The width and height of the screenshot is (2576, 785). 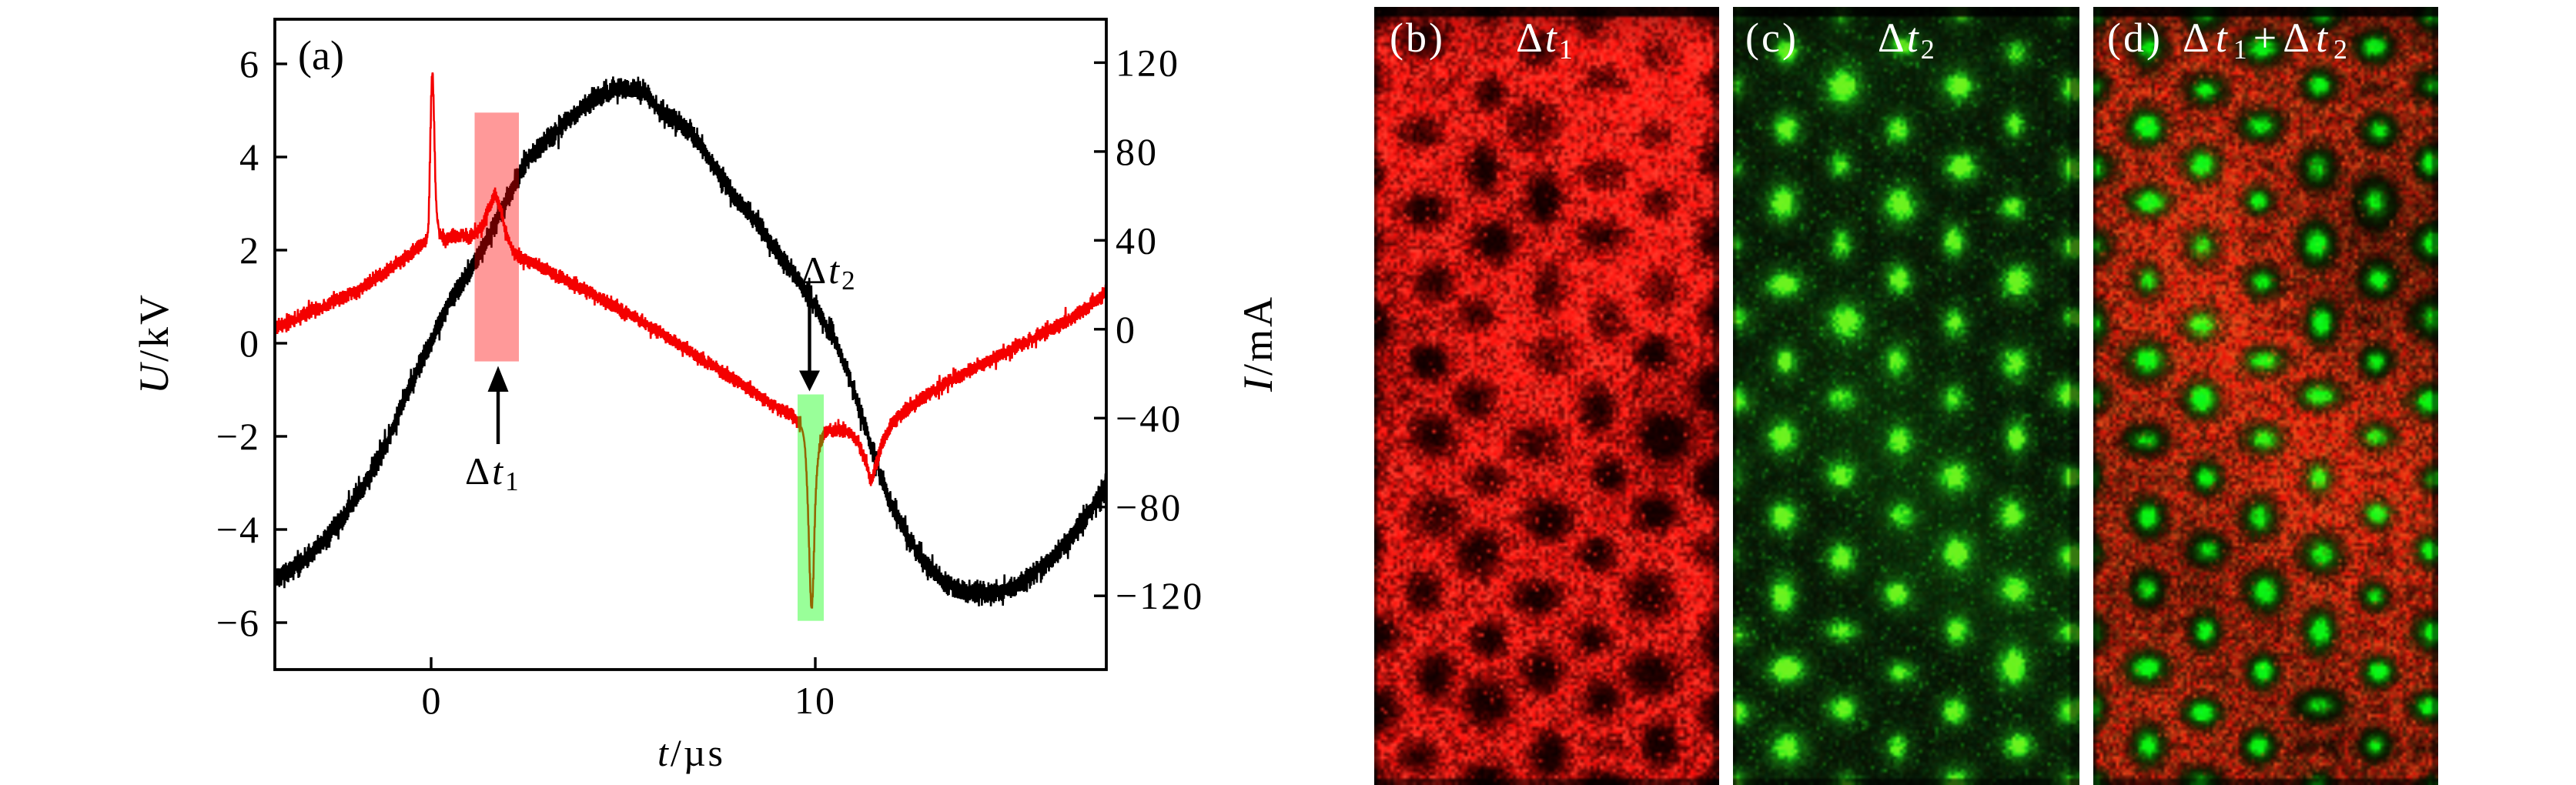 I want to click on svg-text: 10, so click(x=815, y=700).